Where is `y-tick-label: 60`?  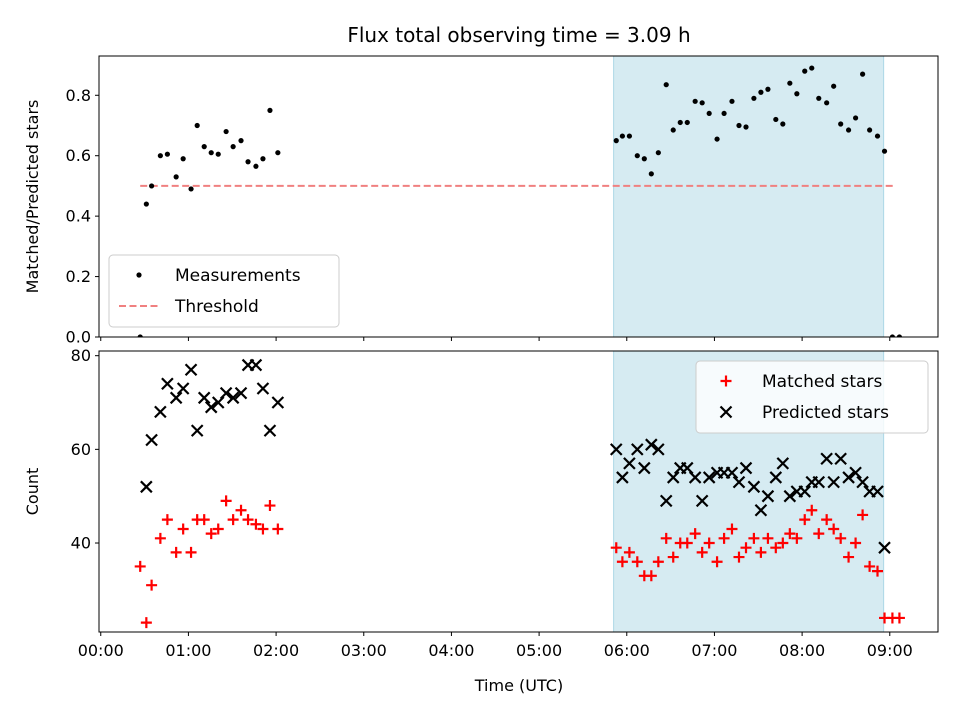
y-tick-label: 60 is located at coordinates (81, 449).